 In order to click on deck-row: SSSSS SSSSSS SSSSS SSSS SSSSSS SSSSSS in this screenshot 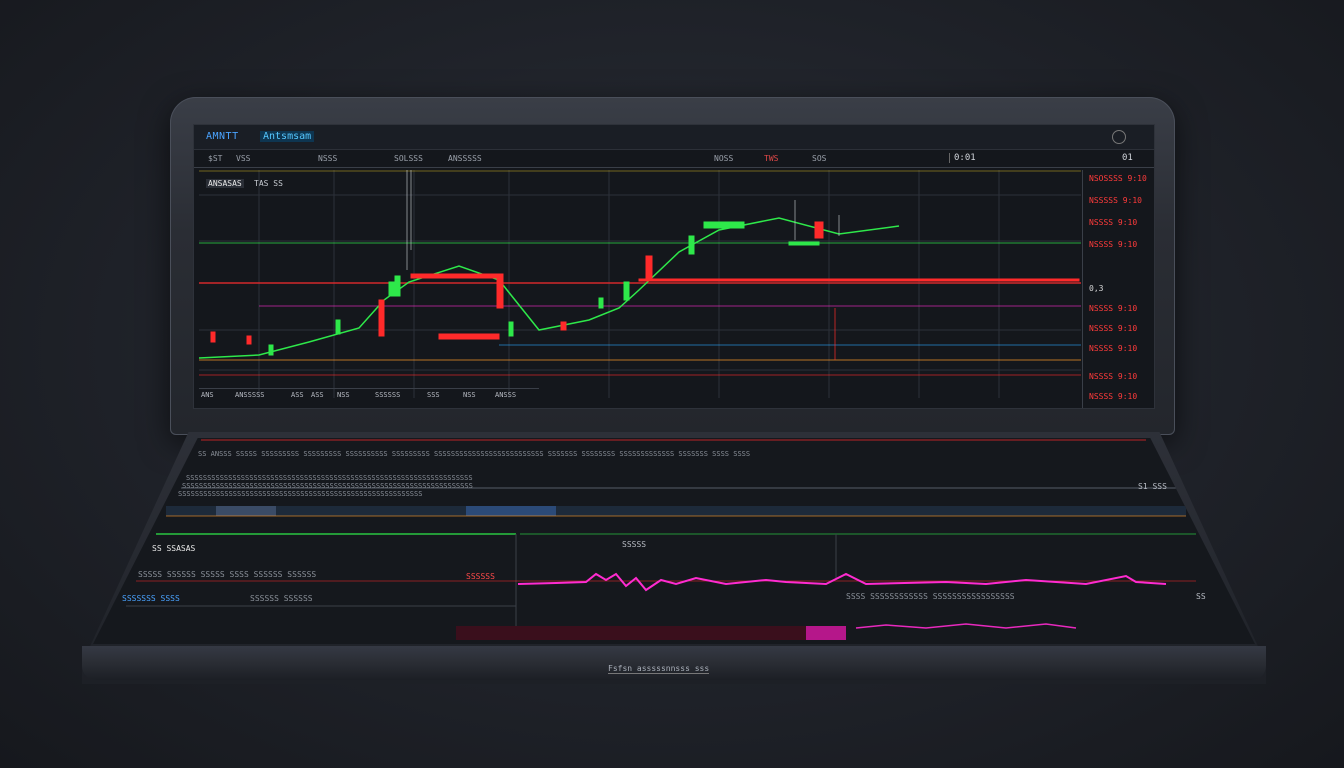, I will do `click(227, 574)`.